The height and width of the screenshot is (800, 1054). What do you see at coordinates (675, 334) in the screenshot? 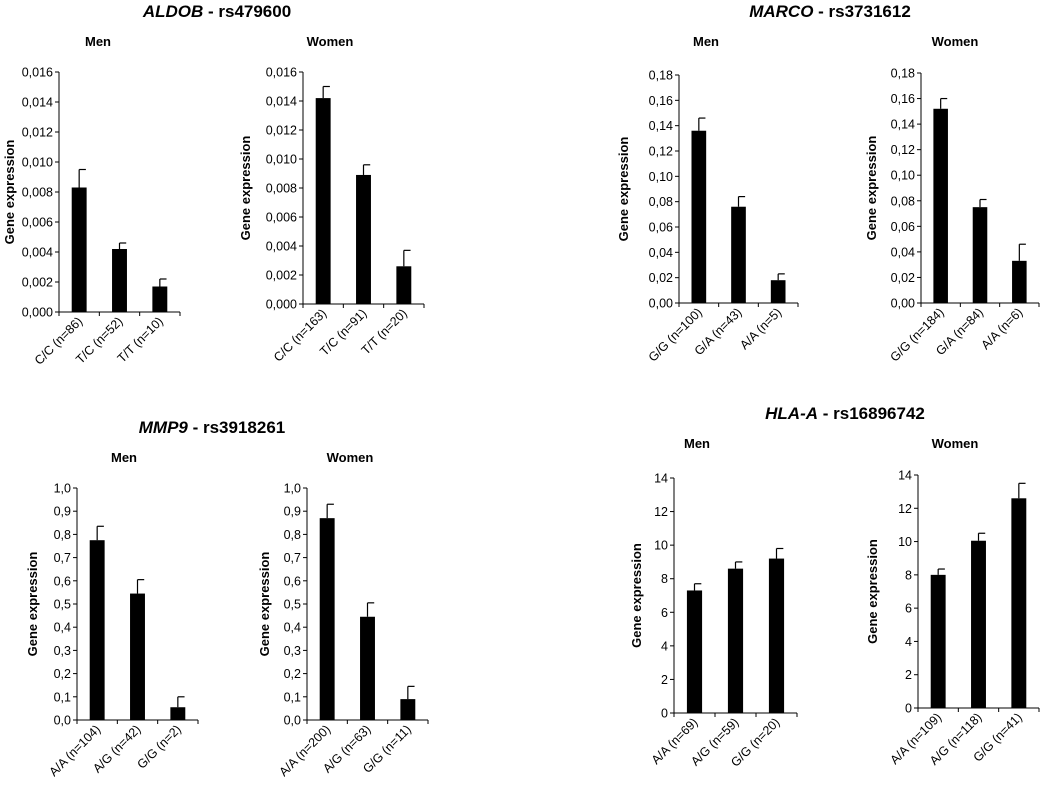
I see `category-label: G/G (n=100)` at bounding box center [675, 334].